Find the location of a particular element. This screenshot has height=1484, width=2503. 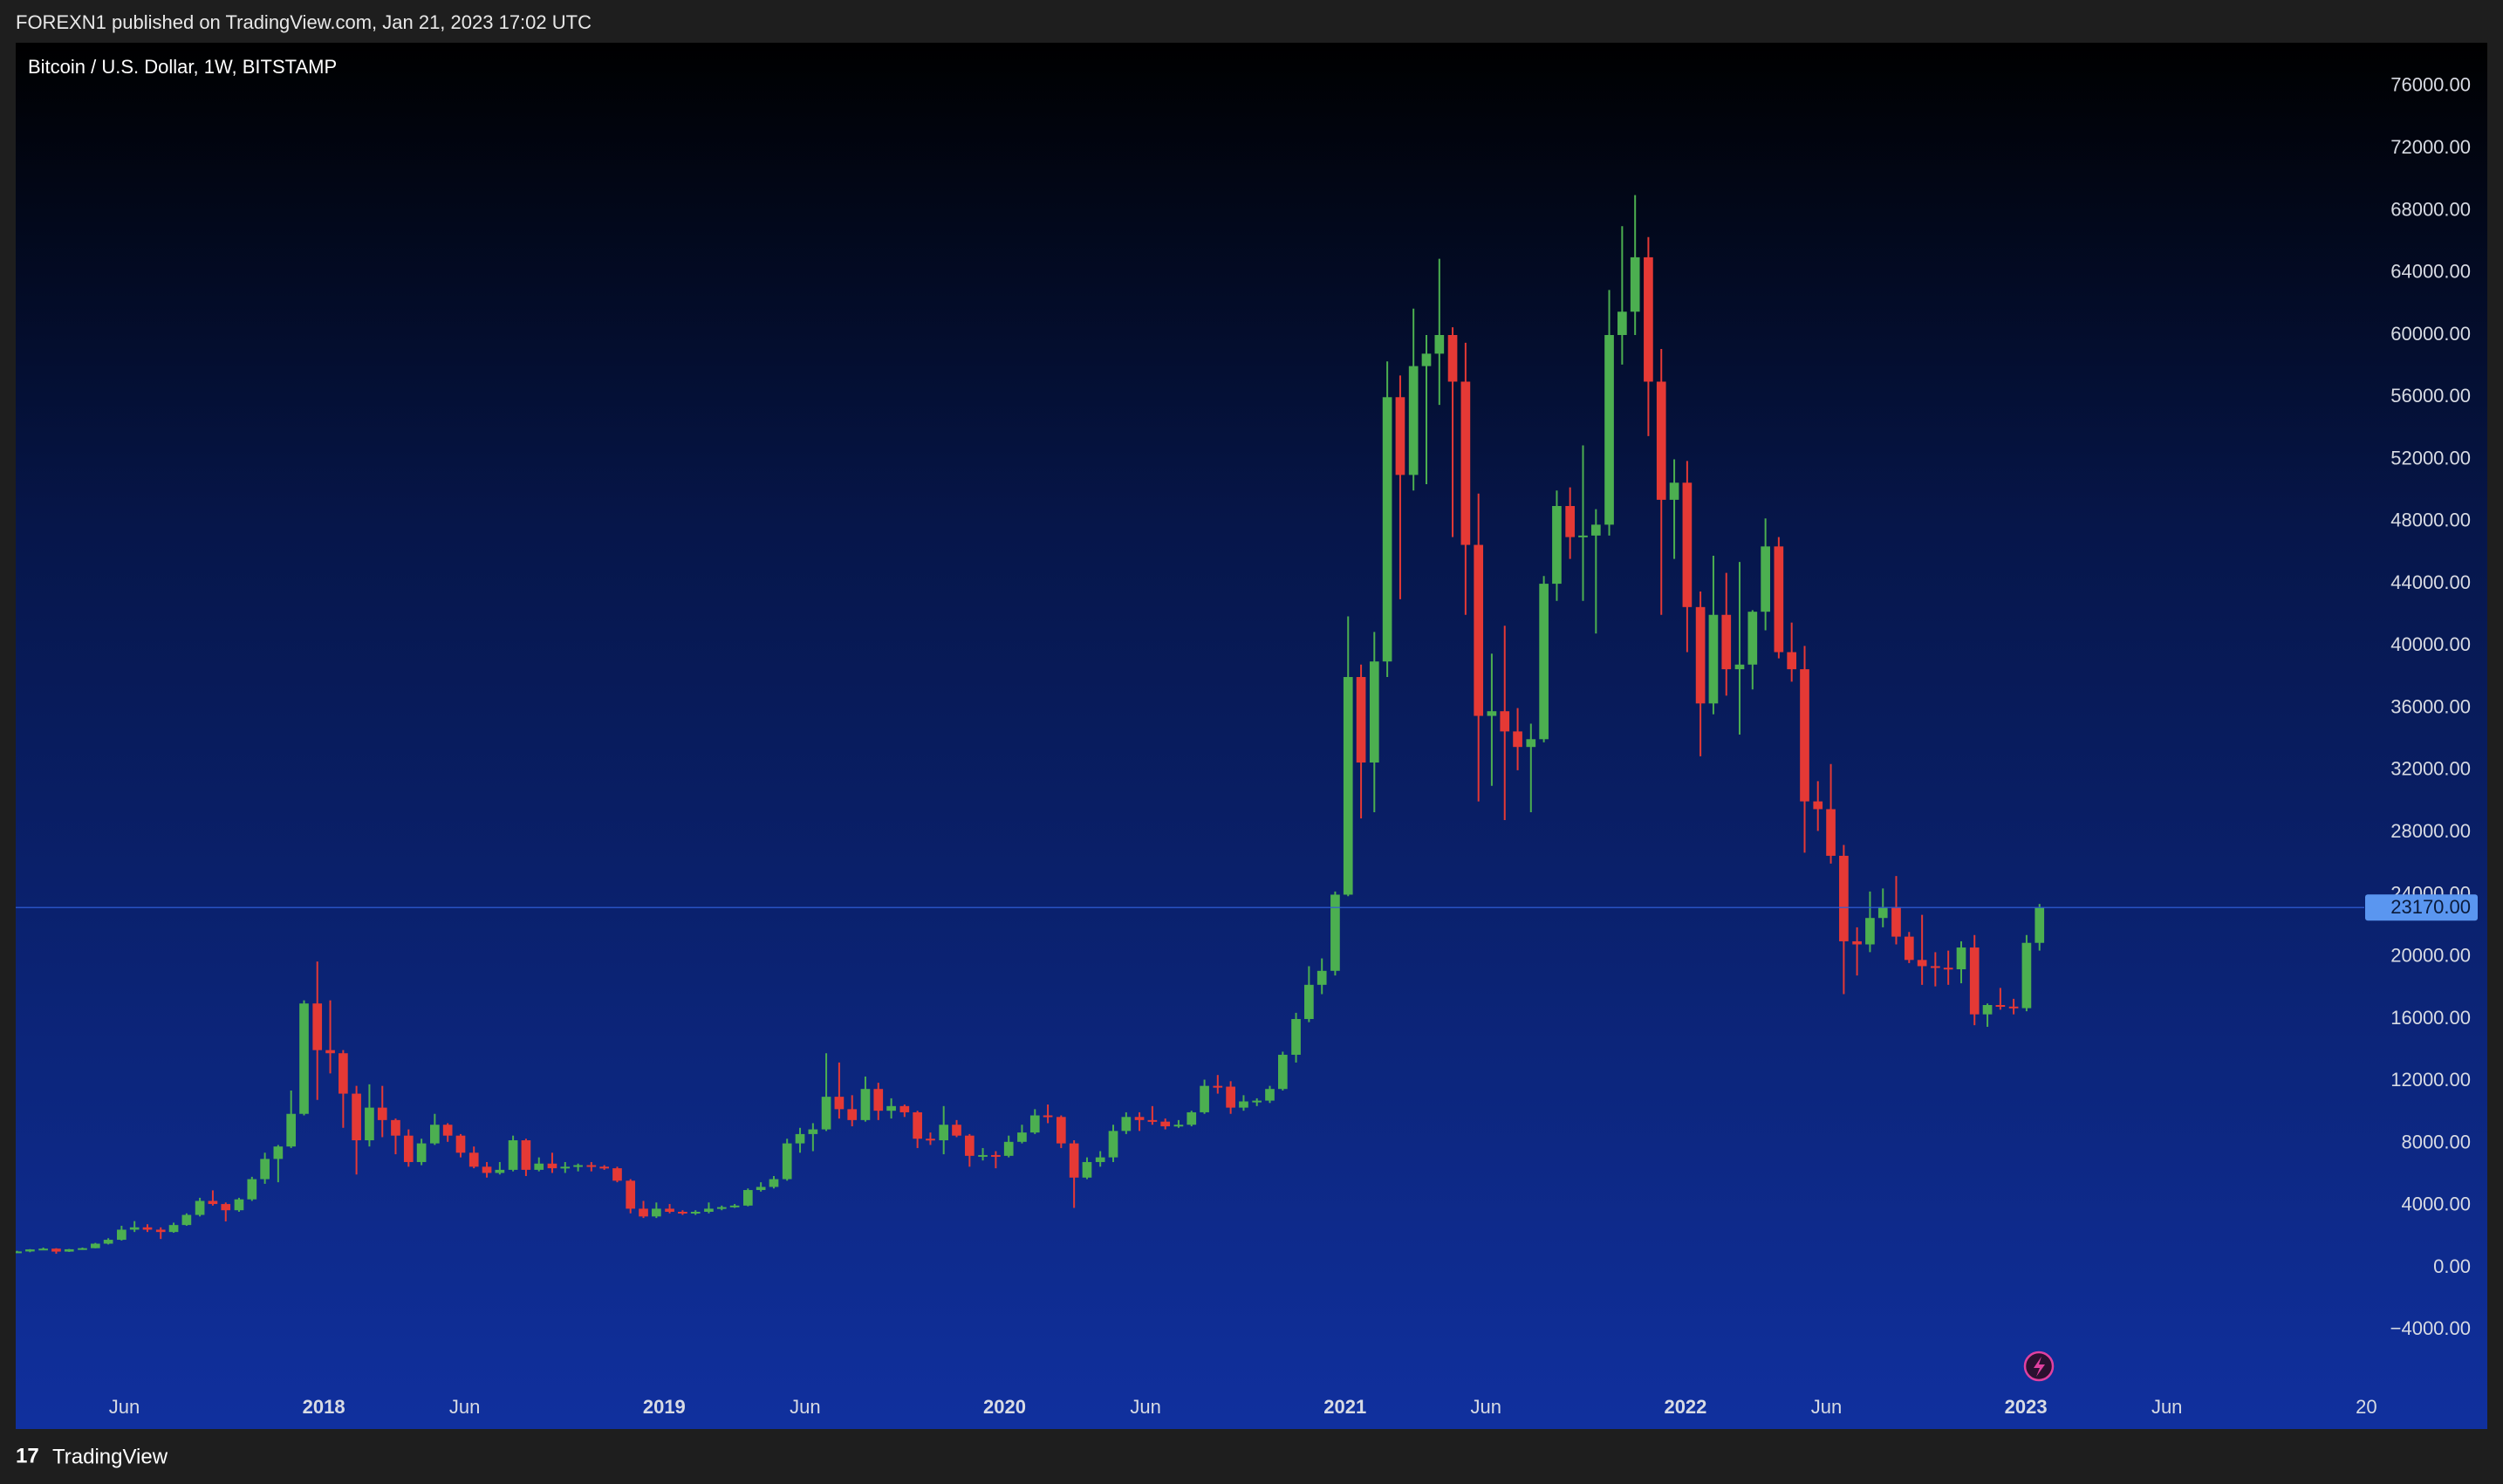

x-tick-label: 2021 is located at coordinates (1344, 1407).